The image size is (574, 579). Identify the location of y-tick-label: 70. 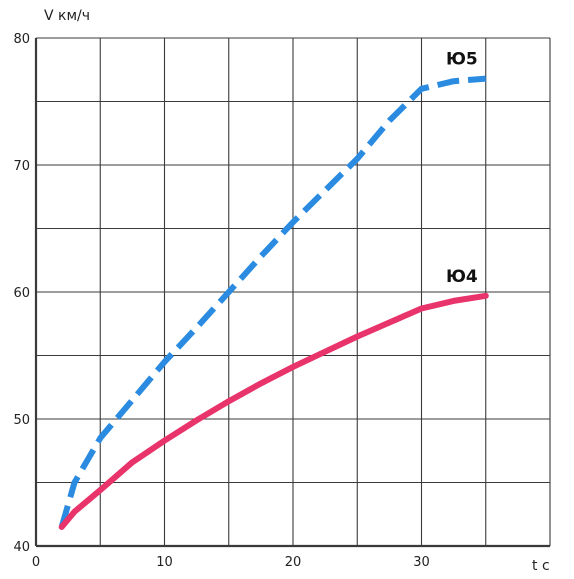
(21, 166).